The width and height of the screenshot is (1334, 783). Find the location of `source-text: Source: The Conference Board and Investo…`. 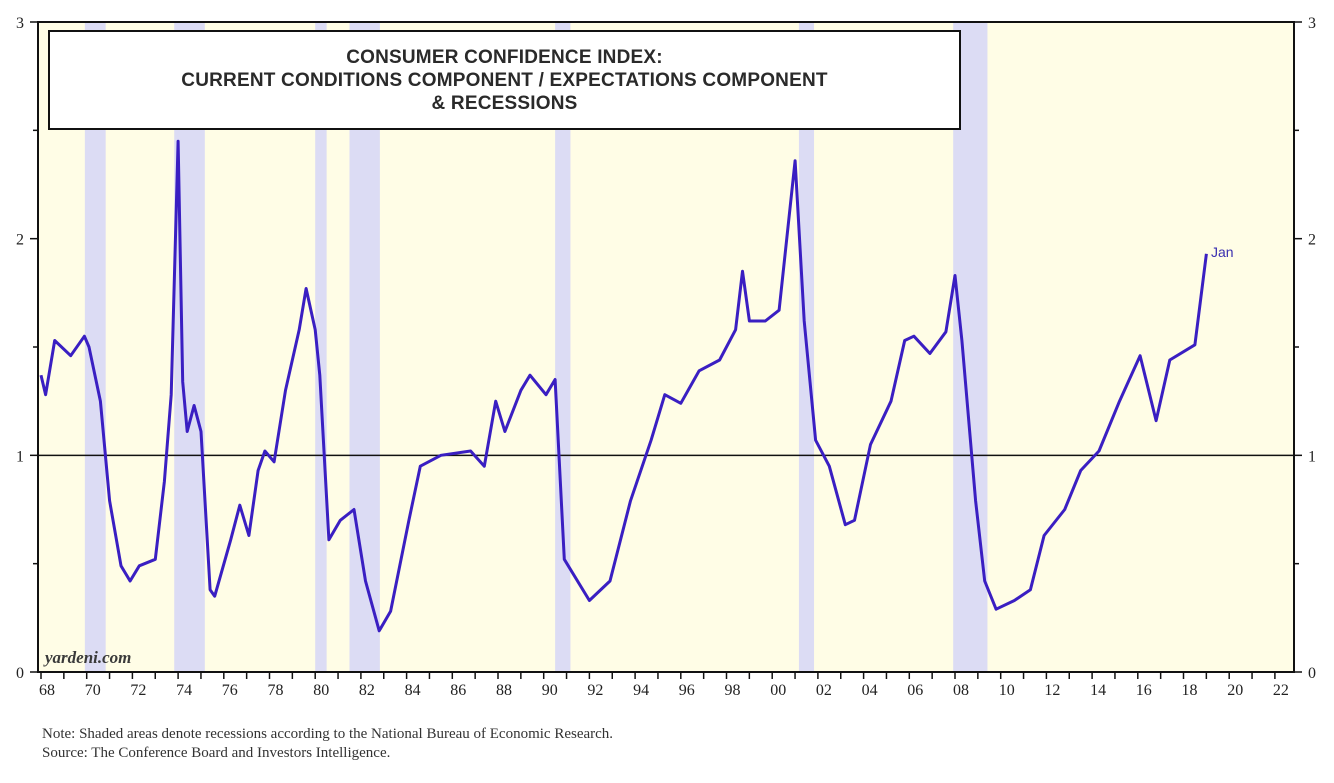

source-text: Source: The Conference Board and Investo… is located at coordinates (216, 753).